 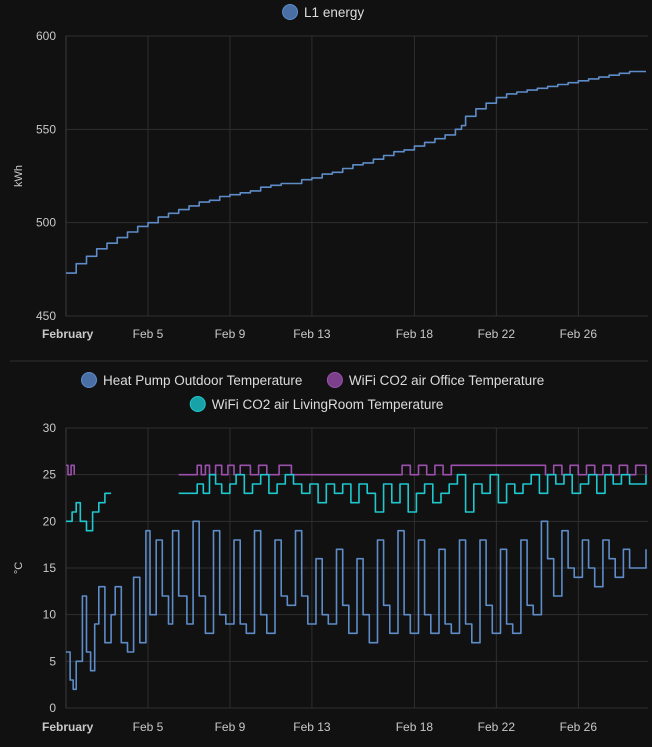 What do you see at coordinates (50, 521) in the screenshot?
I see `y-tick-label: 20` at bounding box center [50, 521].